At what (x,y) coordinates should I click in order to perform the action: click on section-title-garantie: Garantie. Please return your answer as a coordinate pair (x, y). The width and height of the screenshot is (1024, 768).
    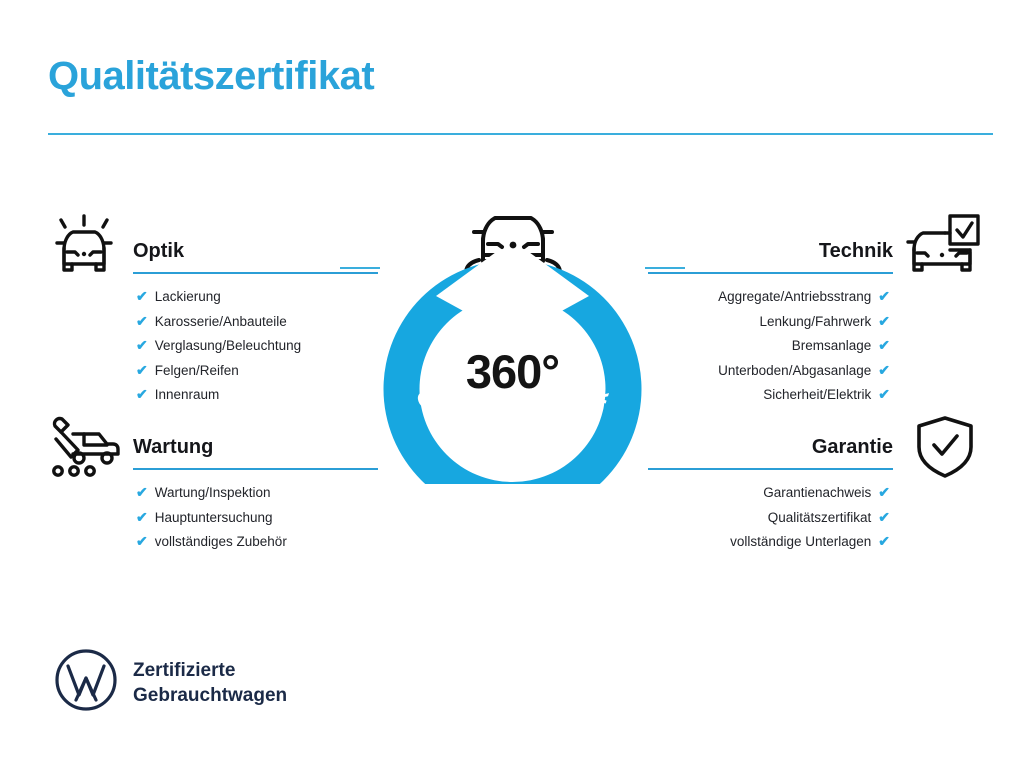
    Looking at the image, I should click on (852, 447).